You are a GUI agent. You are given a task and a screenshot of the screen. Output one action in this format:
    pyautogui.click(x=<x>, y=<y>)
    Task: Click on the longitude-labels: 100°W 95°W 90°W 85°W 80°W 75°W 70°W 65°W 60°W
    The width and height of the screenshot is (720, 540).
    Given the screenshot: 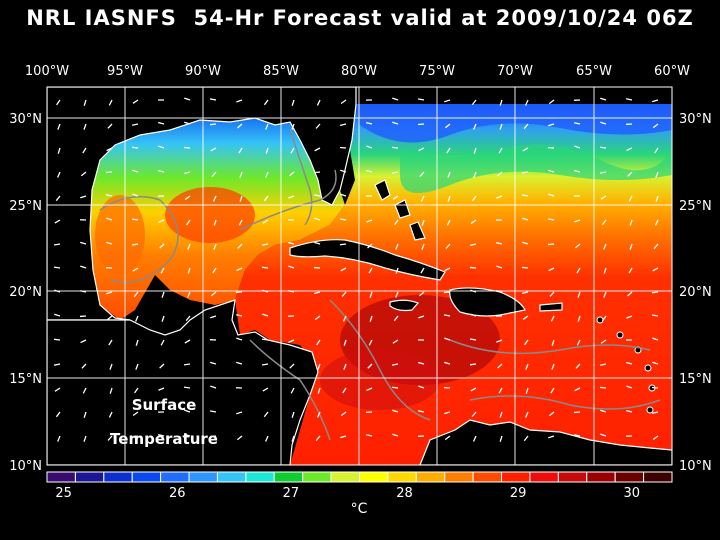 What is the action you would take?
    pyautogui.click(x=357, y=71)
    